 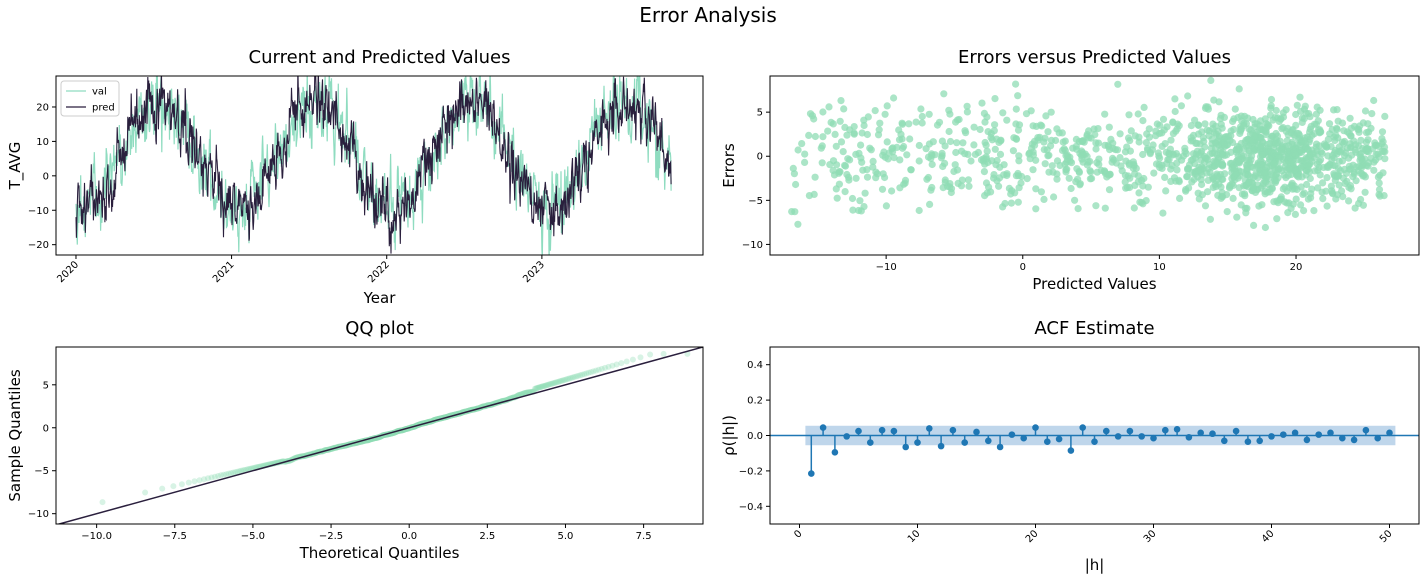 What do you see at coordinates (755, 401) in the screenshot?
I see `acf-estimate-y-tick-label: 0.2` at bounding box center [755, 401].